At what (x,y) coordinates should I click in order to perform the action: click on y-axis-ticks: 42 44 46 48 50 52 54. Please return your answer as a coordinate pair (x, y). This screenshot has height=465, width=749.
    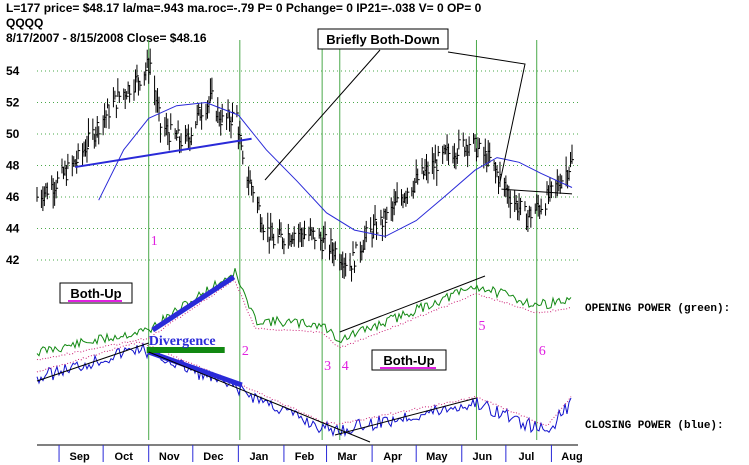
    Looking at the image, I should click on (13, 165).